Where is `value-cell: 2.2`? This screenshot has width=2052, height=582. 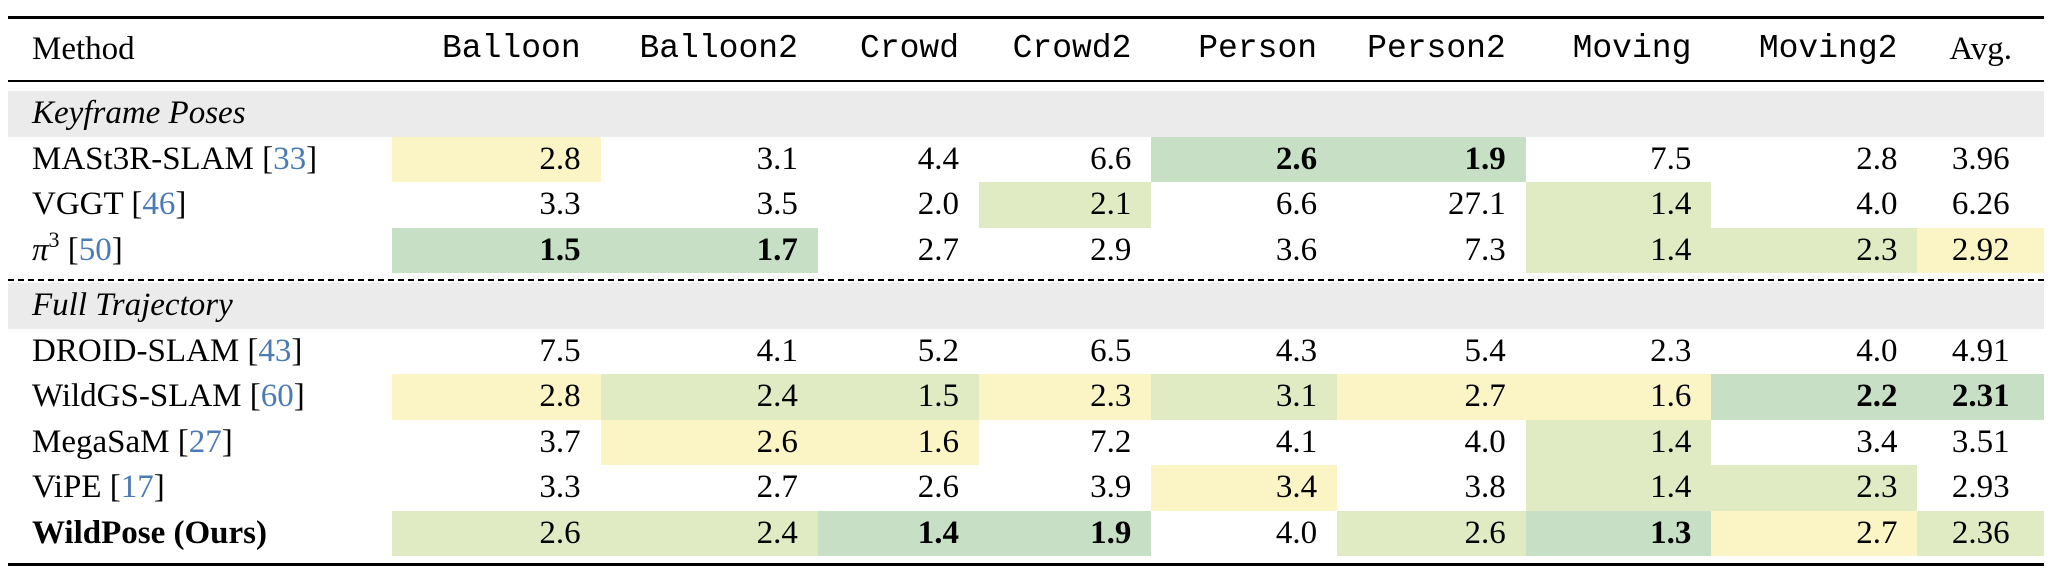 value-cell: 2.2 is located at coordinates (1814, 397).